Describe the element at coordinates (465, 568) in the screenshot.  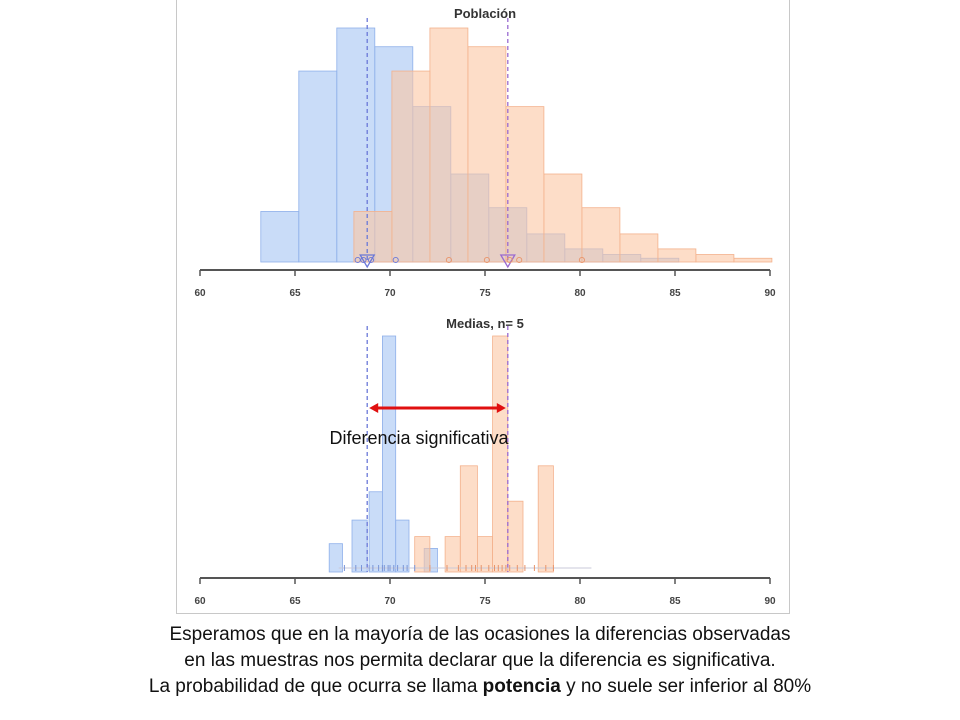
I see `means-rug` at that location.